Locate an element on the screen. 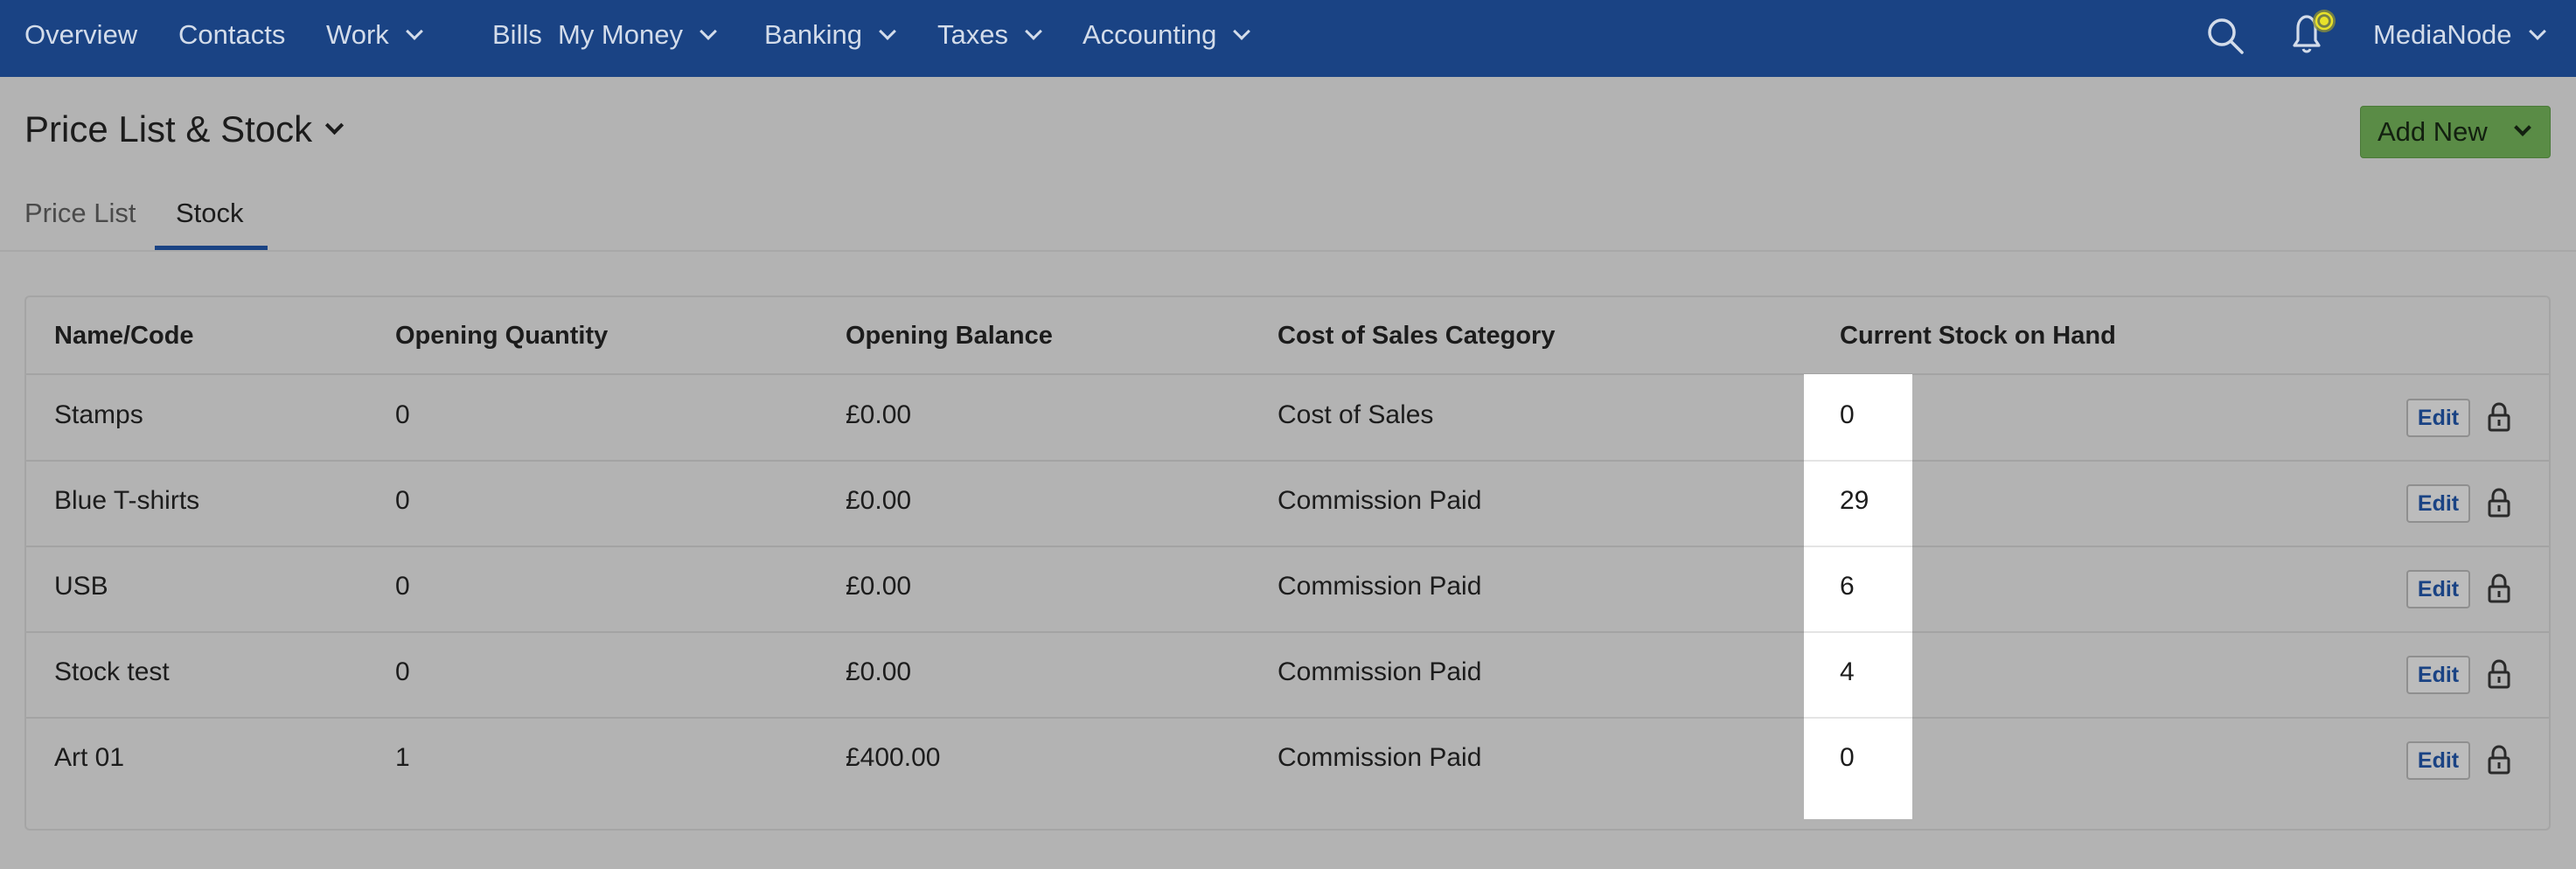  add-new-label: Add New is located at coordinates (2433, 131).